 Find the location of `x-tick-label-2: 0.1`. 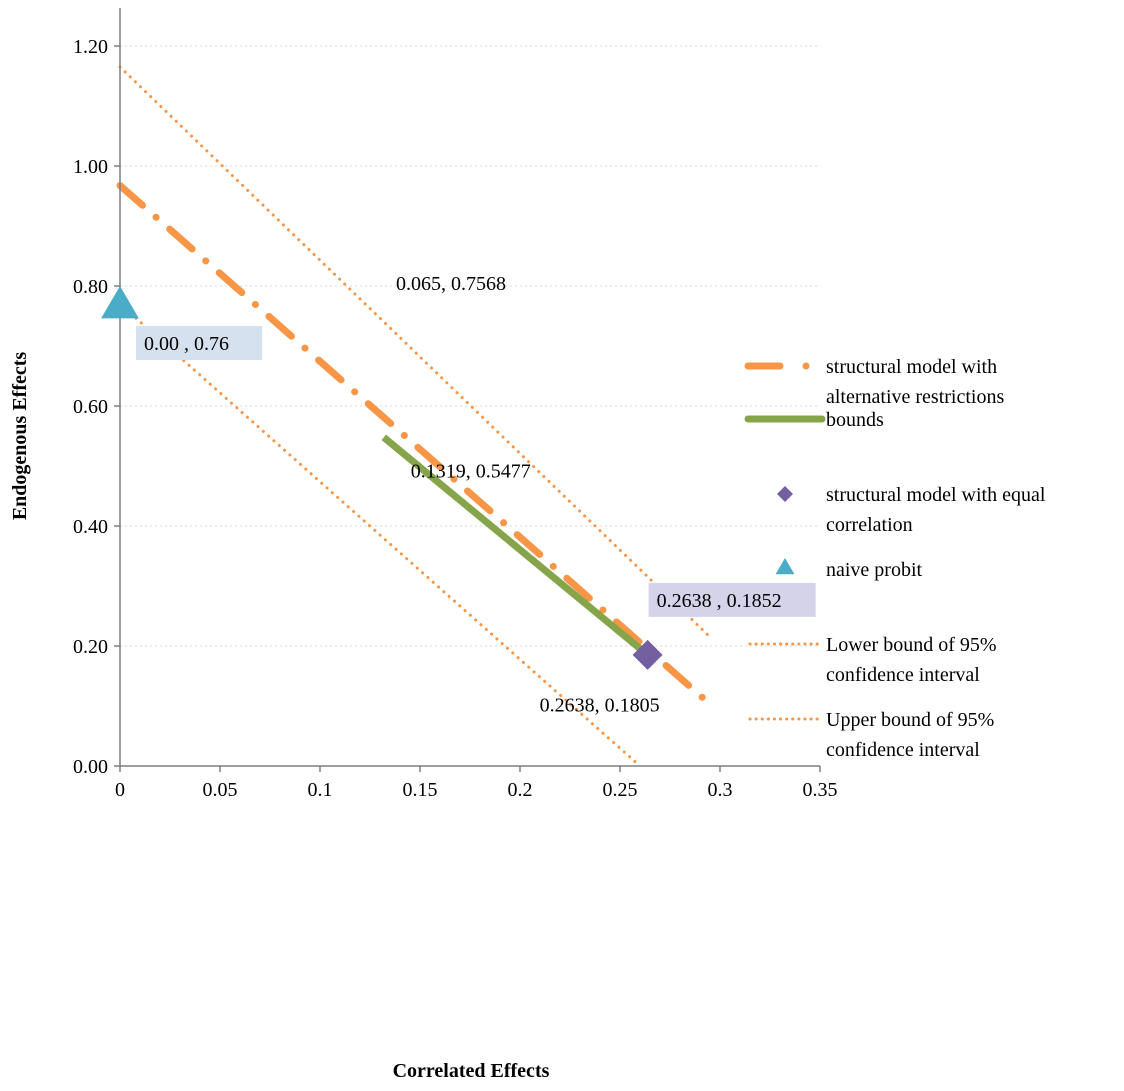

x-tick-label-2: 0.1 is located at coordinates (320, 790).